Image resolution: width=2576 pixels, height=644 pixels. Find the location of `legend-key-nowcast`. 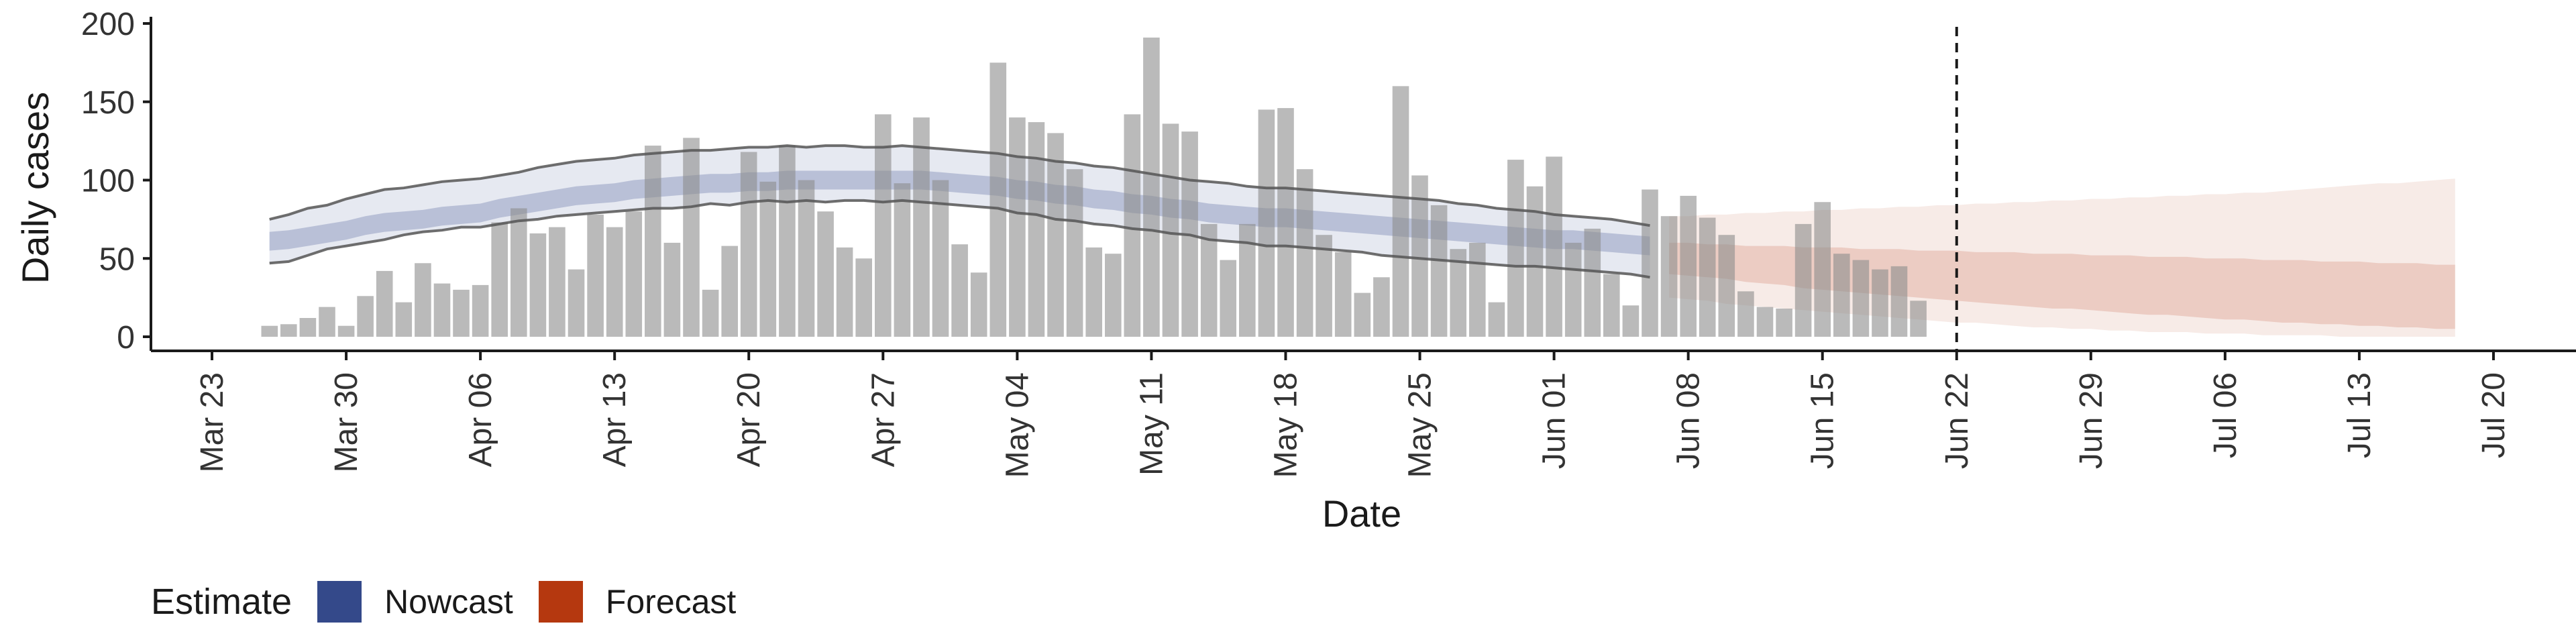

legend-key-nowcast is located at coordinates (339, 602).